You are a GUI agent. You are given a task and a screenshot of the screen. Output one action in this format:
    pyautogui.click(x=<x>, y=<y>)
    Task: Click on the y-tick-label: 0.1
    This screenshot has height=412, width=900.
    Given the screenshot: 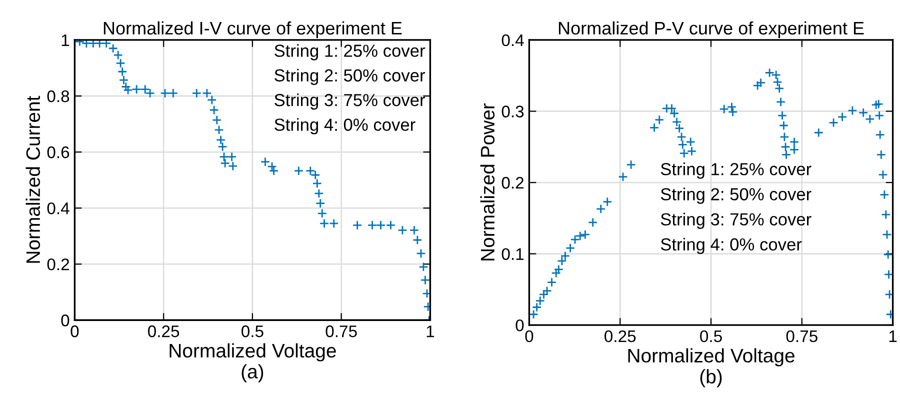 What is the action you would take?
    pyautogui.click(x=513, y=254)
    